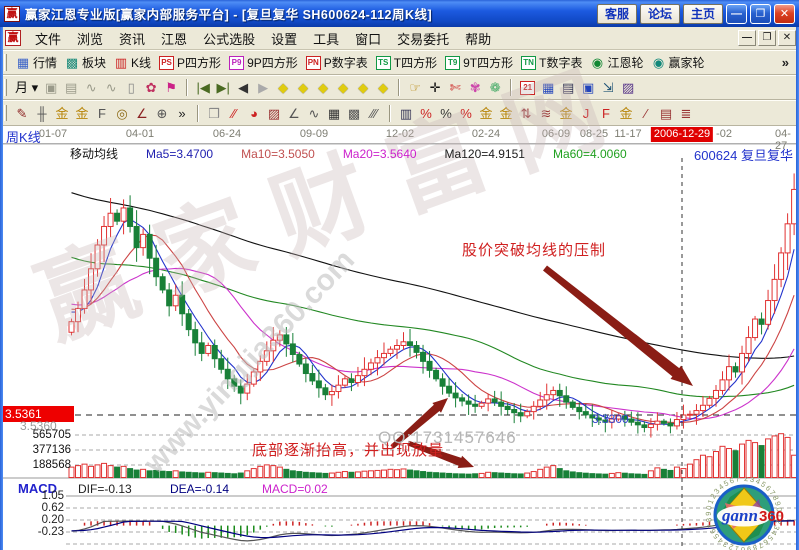 This screenshot has width=799, height=550. I want to click on period-month-dropdown: 月 ▾, so click(26, 87).